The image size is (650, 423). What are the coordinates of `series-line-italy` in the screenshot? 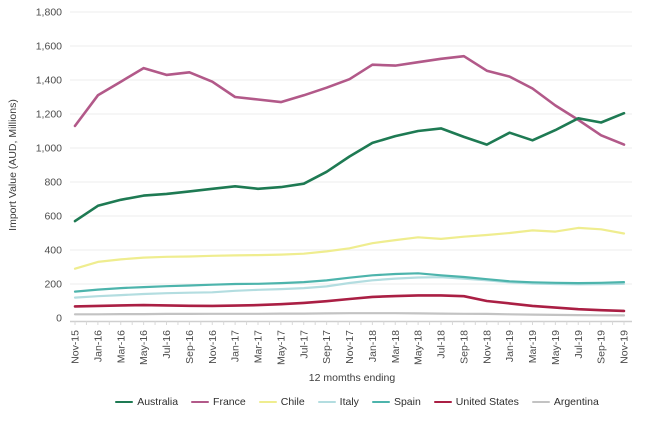 It's located at (349, 287).